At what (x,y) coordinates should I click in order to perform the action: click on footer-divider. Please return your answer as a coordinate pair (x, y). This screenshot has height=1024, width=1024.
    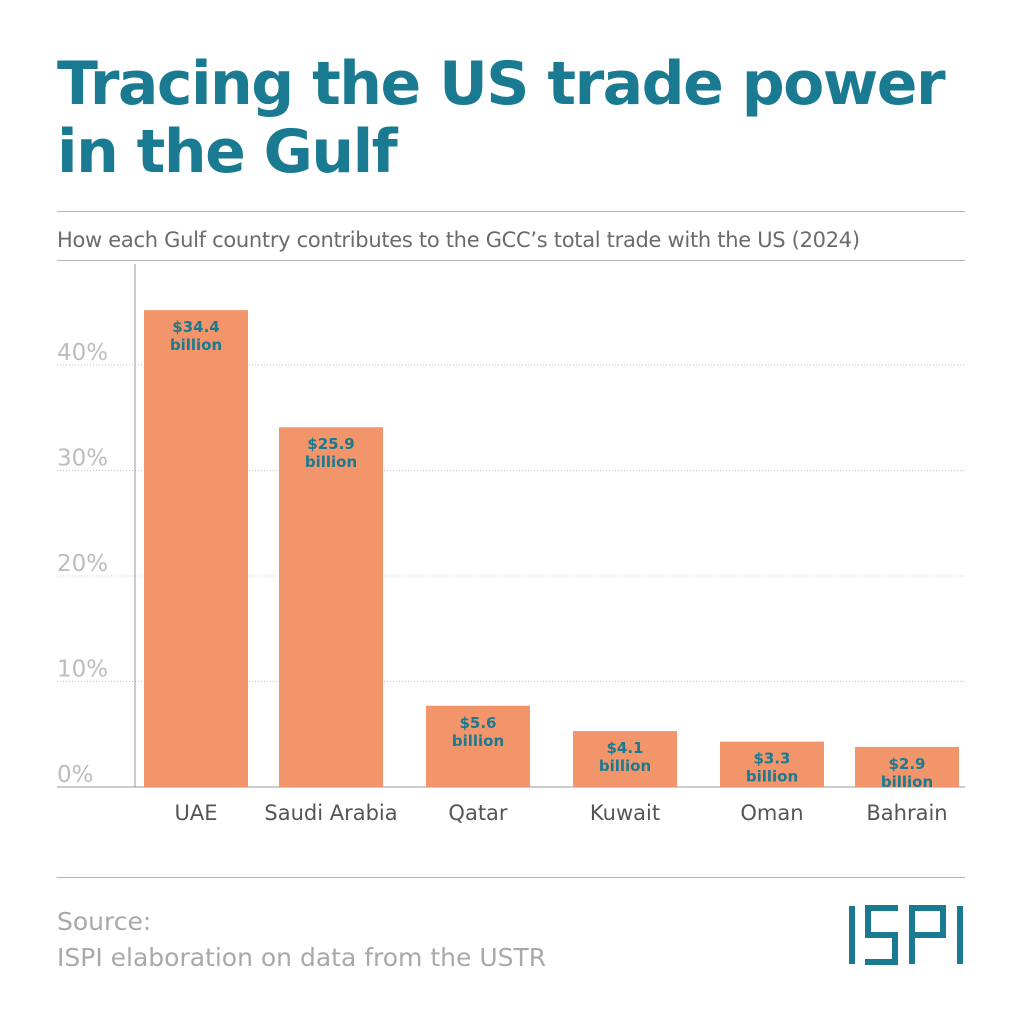
    Looking at the image, I should click on (511, 877).